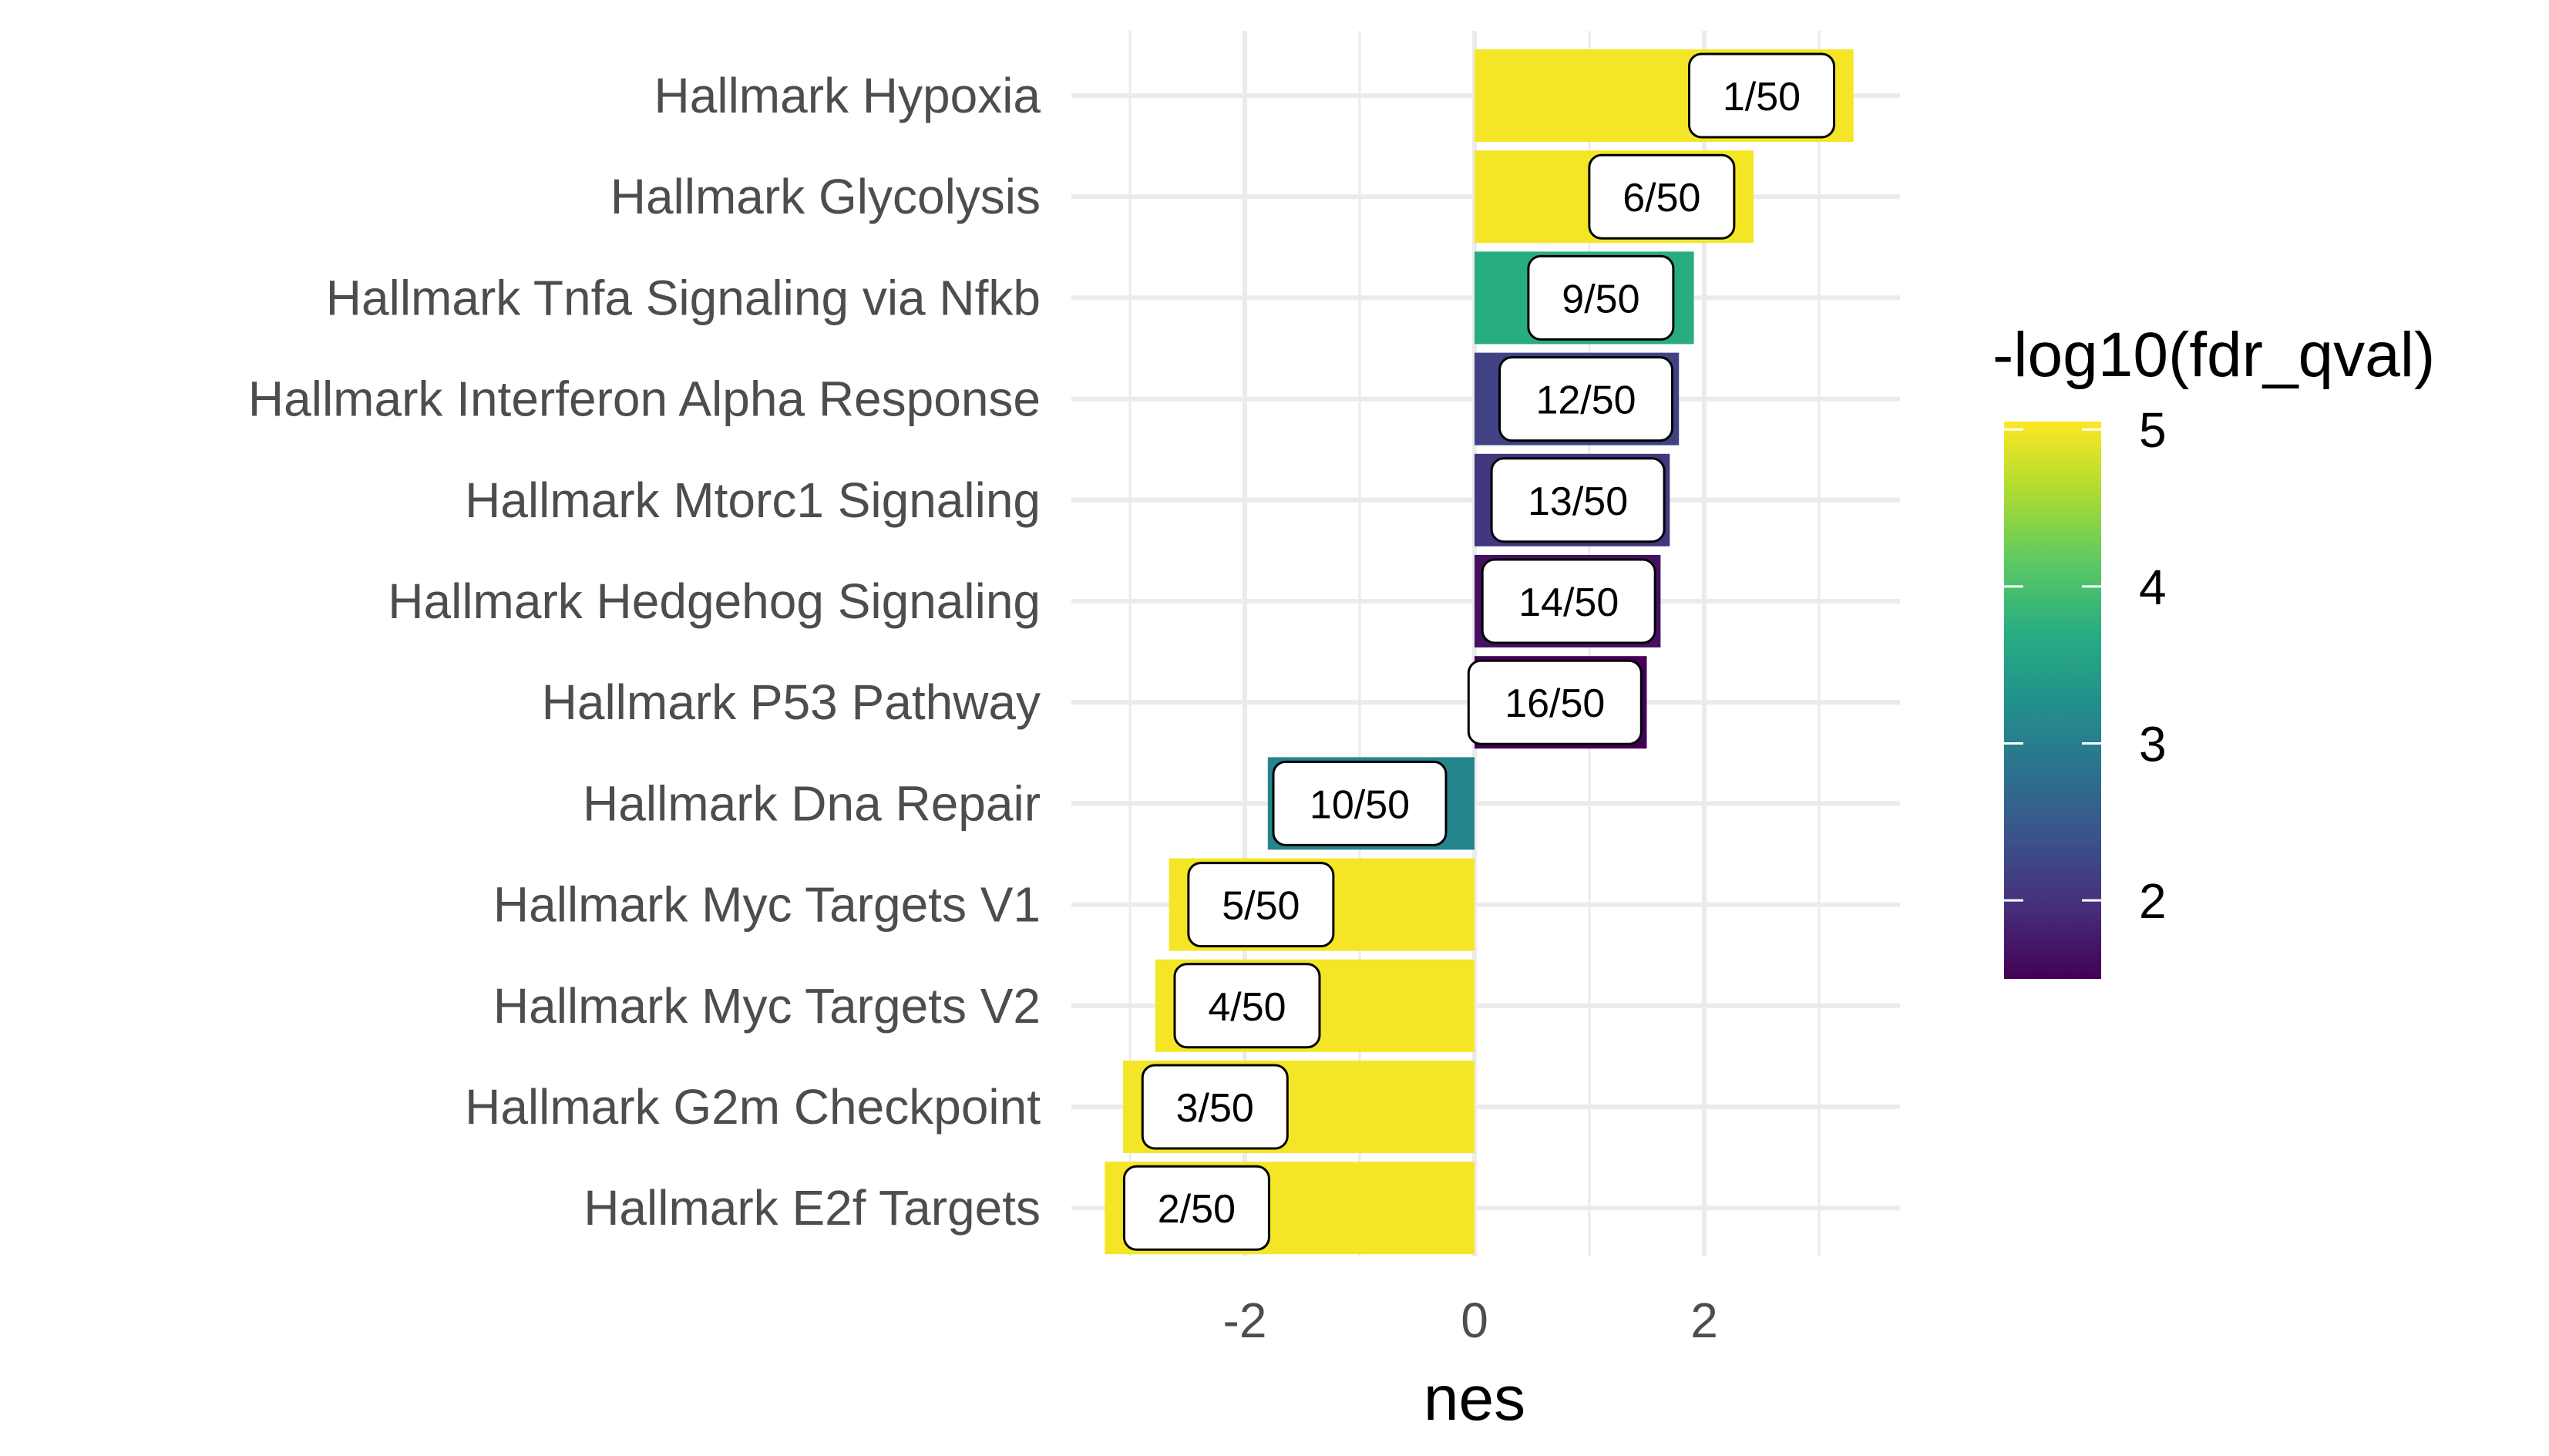 The image size is (2549, 1456). I want to click on data-label: 16/50, so click(1555, 702).